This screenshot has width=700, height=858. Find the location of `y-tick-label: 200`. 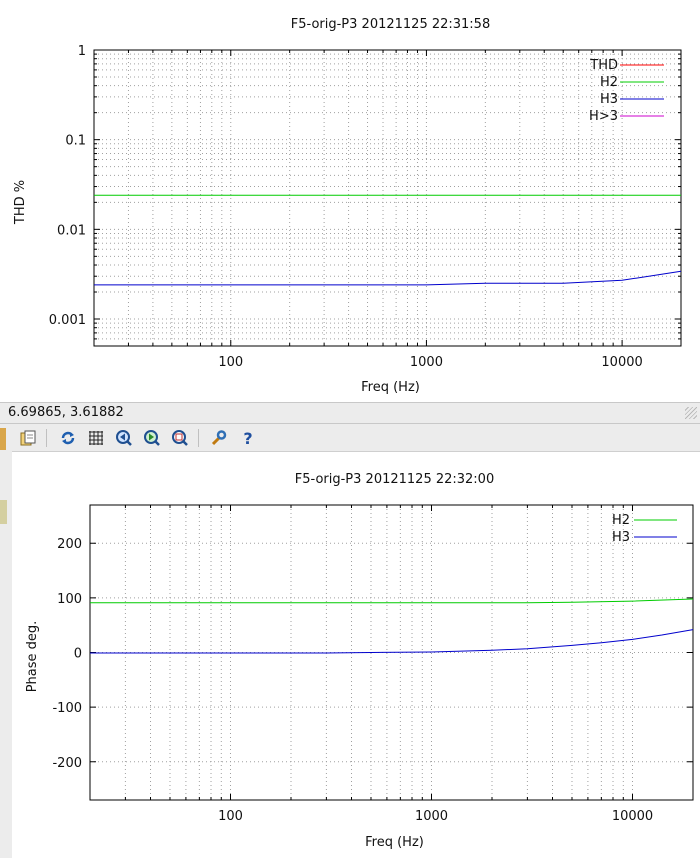

y-tick-label: 200 is located at coordinates (69, 544).